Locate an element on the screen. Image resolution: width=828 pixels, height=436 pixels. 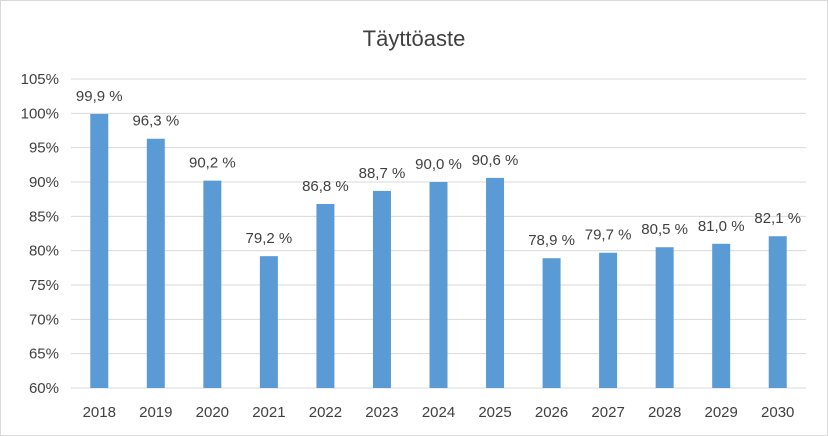
x-tick-label: 2022 is located at coordinates (325, 412).